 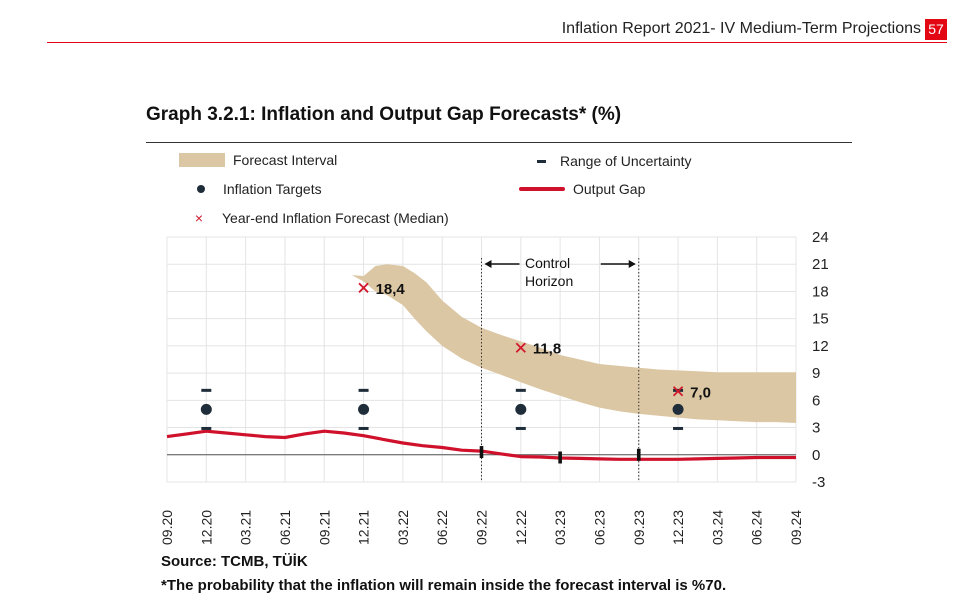 What do you see at coordinates (820, 264) in the screenshot?
I see `y-tick-label: 21` at bounding box center [820, 264].